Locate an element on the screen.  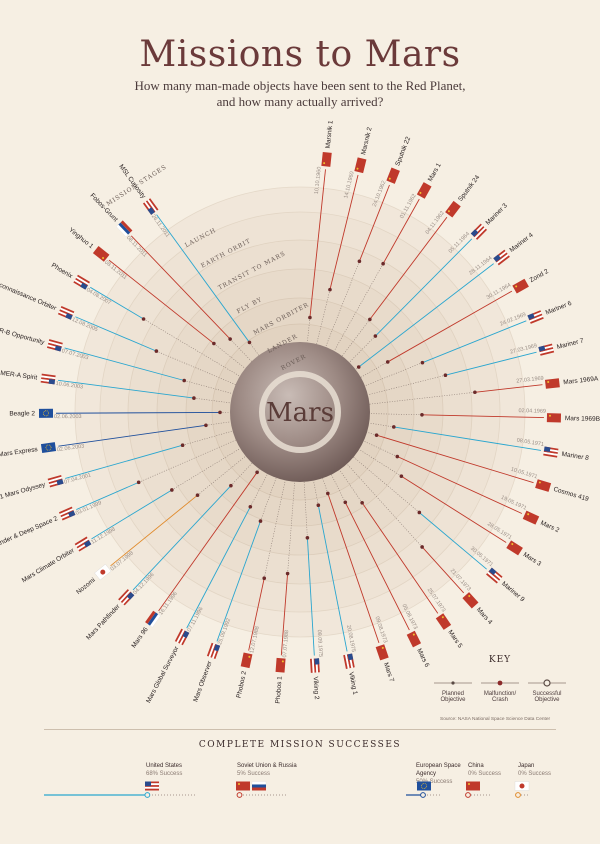
success-group-name: Japan is located at coordinates (526, 766).